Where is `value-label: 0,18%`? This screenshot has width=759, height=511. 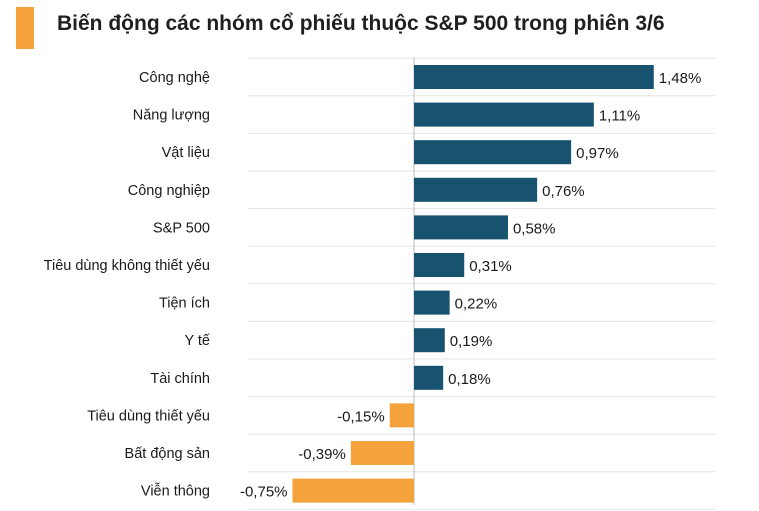 value-label: 0,18% is located at coordinates (469, 379).